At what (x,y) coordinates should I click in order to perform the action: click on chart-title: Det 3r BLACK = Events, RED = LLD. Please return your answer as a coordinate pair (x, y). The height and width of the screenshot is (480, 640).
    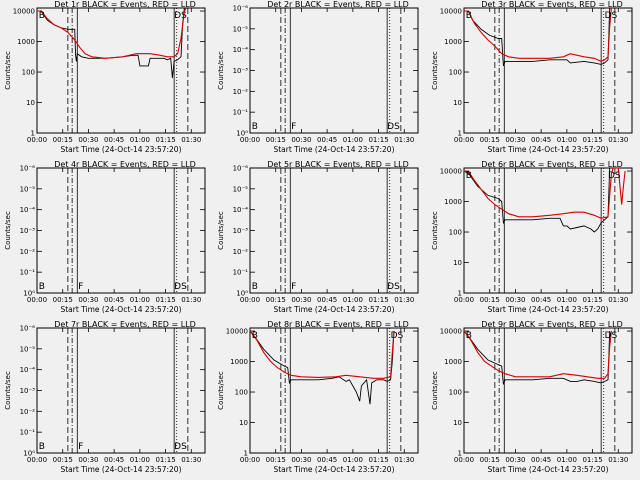
    Looking at the image, I should click on (552, 4).